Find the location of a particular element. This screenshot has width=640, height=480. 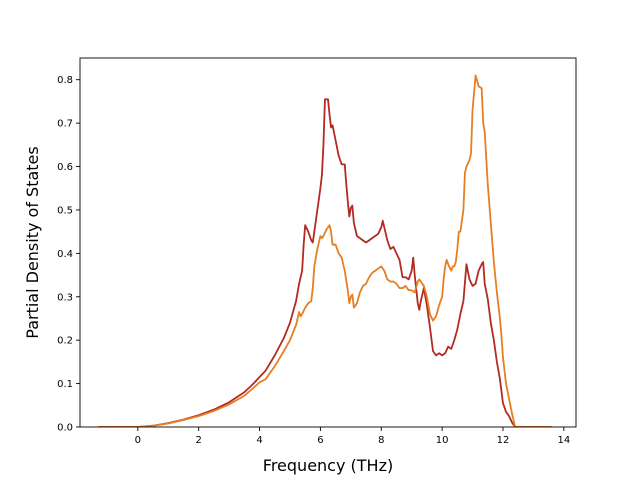

x-tick-label: 14 is located at coordinates (563, 440).